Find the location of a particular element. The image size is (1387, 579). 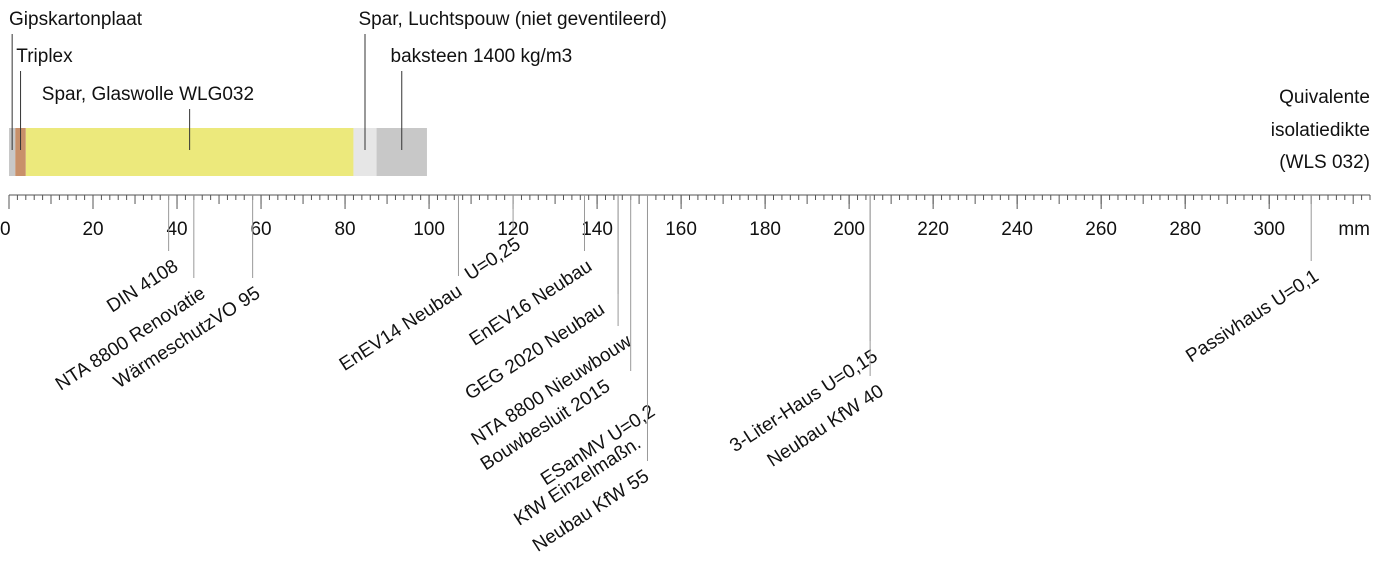

tick-label: 240 is located at coordinates (1017, 229).